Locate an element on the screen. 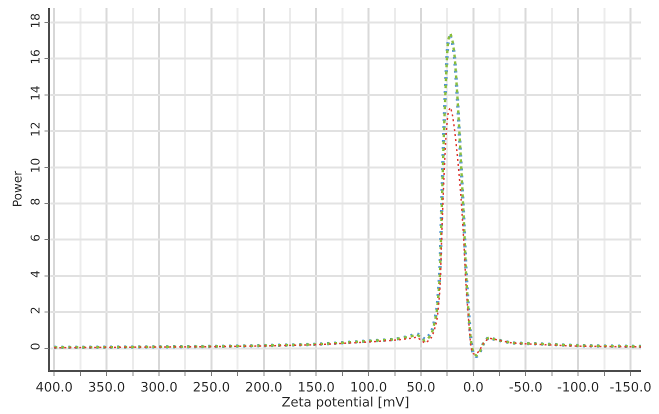 The width and height of the screenshot is (659, 414). y-tick-label: 2 is located at coordinates (35, 310).